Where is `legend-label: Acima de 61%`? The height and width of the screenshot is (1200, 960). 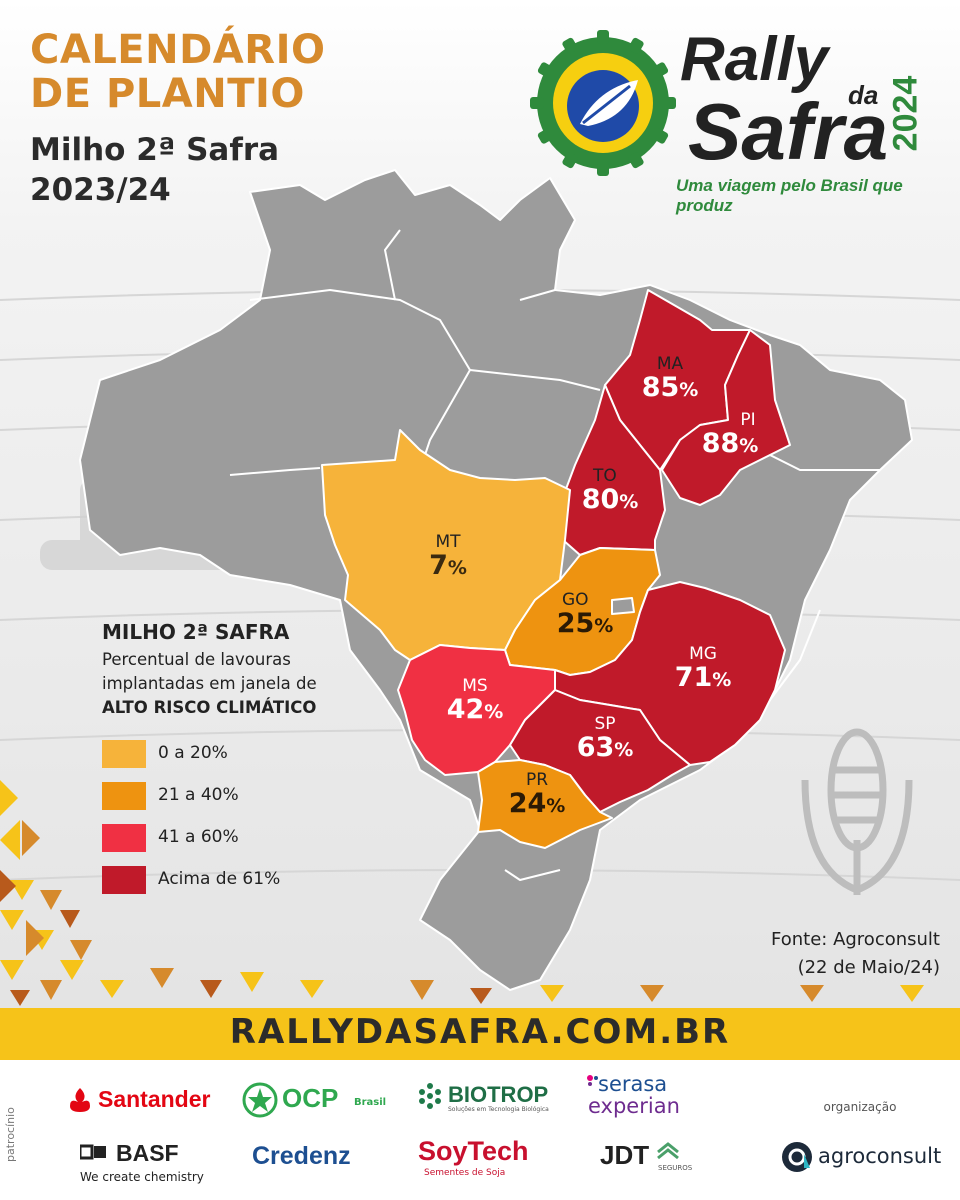
legend-label: Acima de 61% is located at coordinates (219, 879).